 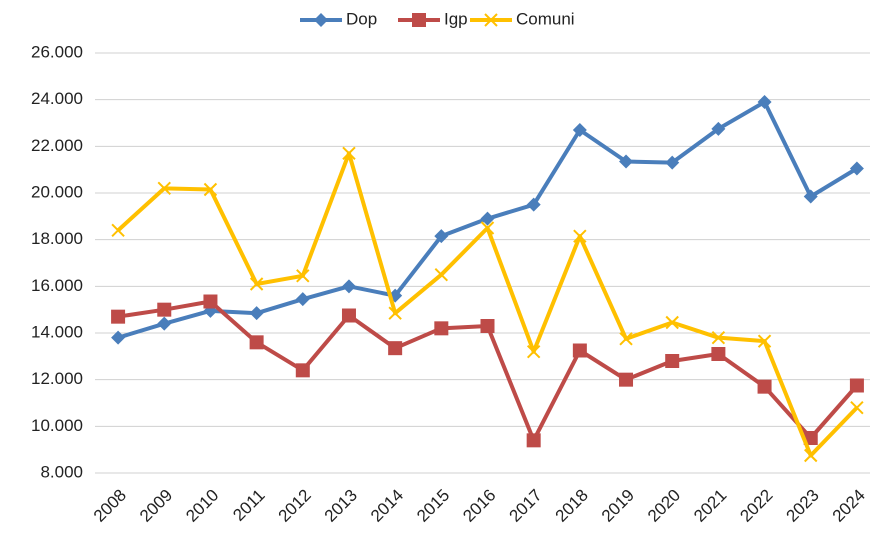 What do you see at coordinates (618, 506) in the screenshot?
I see `x-tick-label: 2019` at bounding box center [618, 506].